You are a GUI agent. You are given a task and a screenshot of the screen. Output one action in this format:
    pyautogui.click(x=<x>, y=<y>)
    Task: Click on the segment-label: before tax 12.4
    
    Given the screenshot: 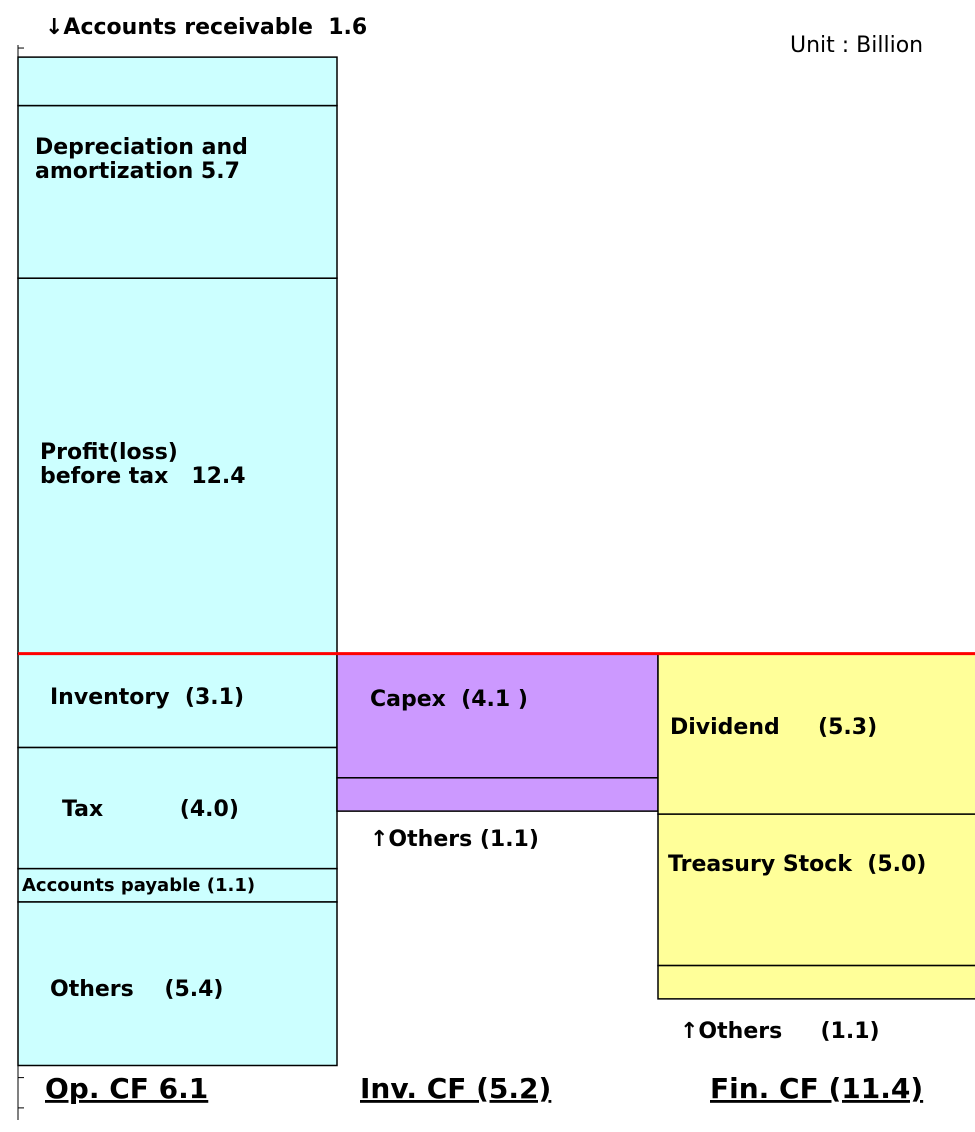 What is the action you would take?
    pyautogui.click(x=143, y=476)
    